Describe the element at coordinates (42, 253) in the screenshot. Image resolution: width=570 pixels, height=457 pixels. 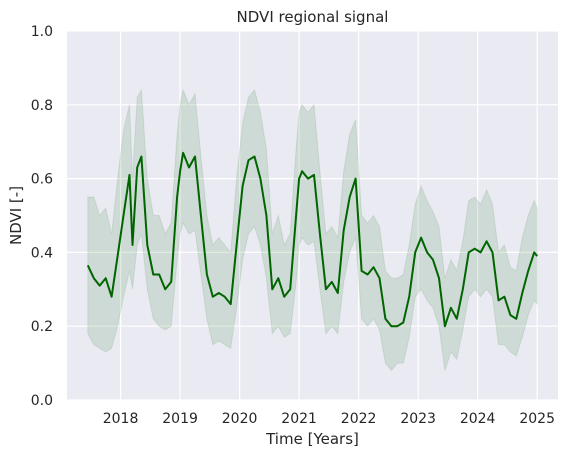
I see `y-tick-label: 0.4` at that location.